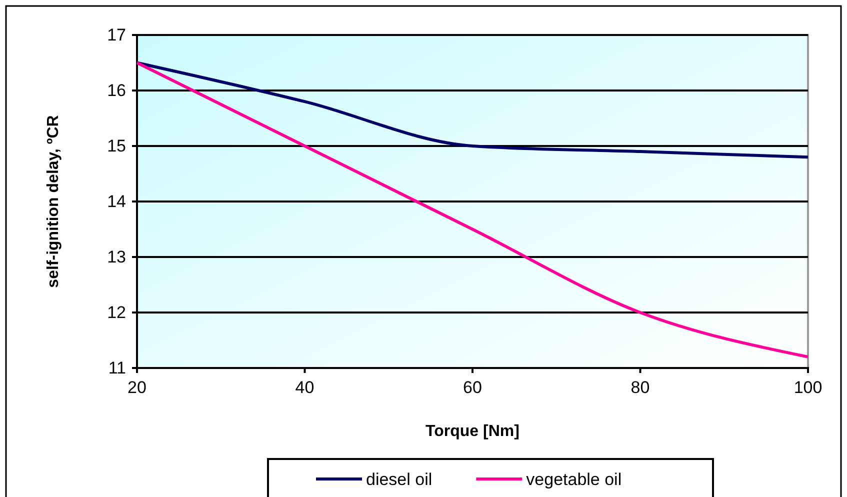  I want to click on y-tick-label: 15, so click(116, 146).